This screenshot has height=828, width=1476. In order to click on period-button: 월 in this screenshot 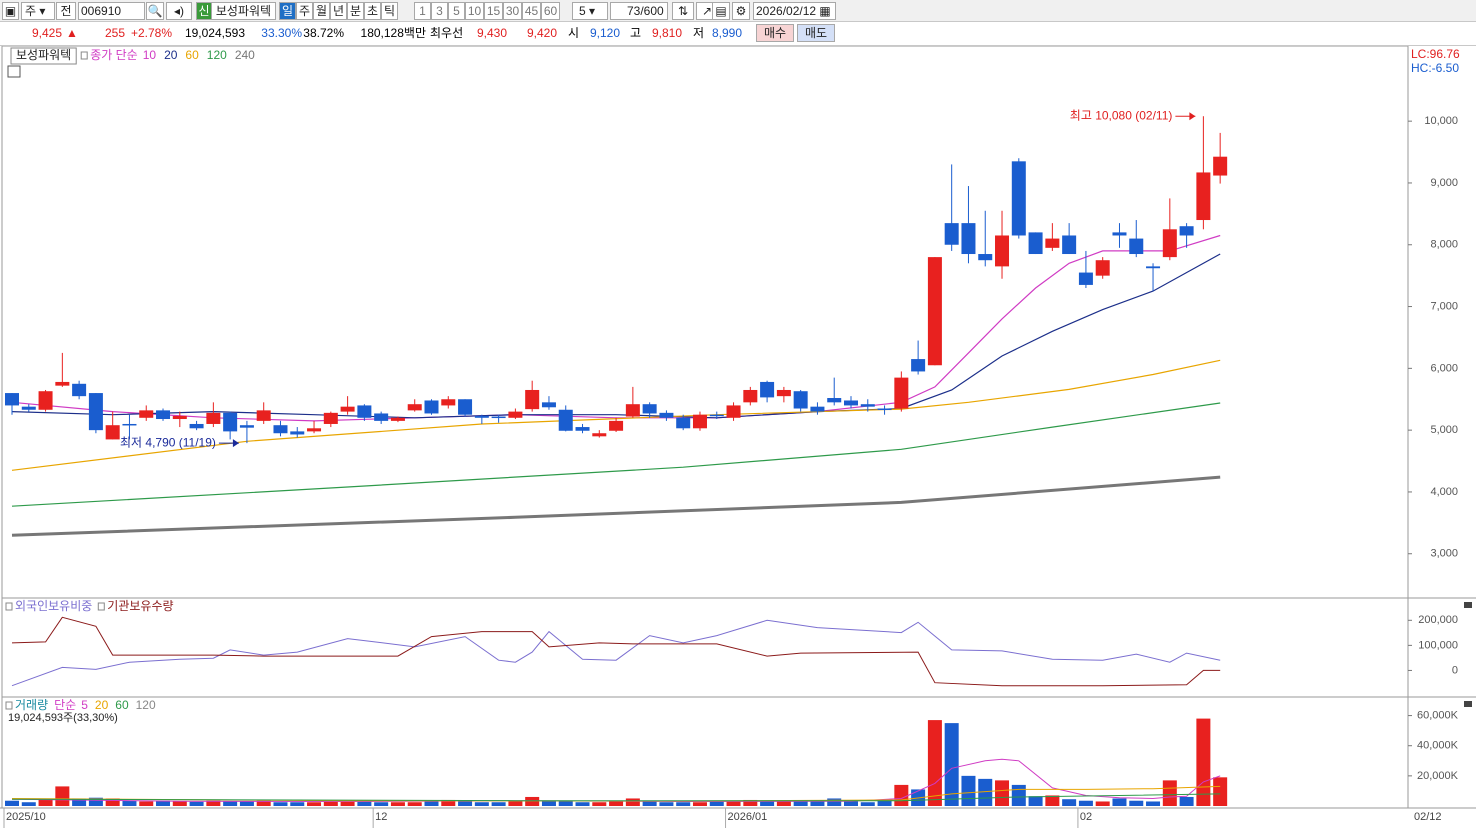, I will do `click(321, 11)`.